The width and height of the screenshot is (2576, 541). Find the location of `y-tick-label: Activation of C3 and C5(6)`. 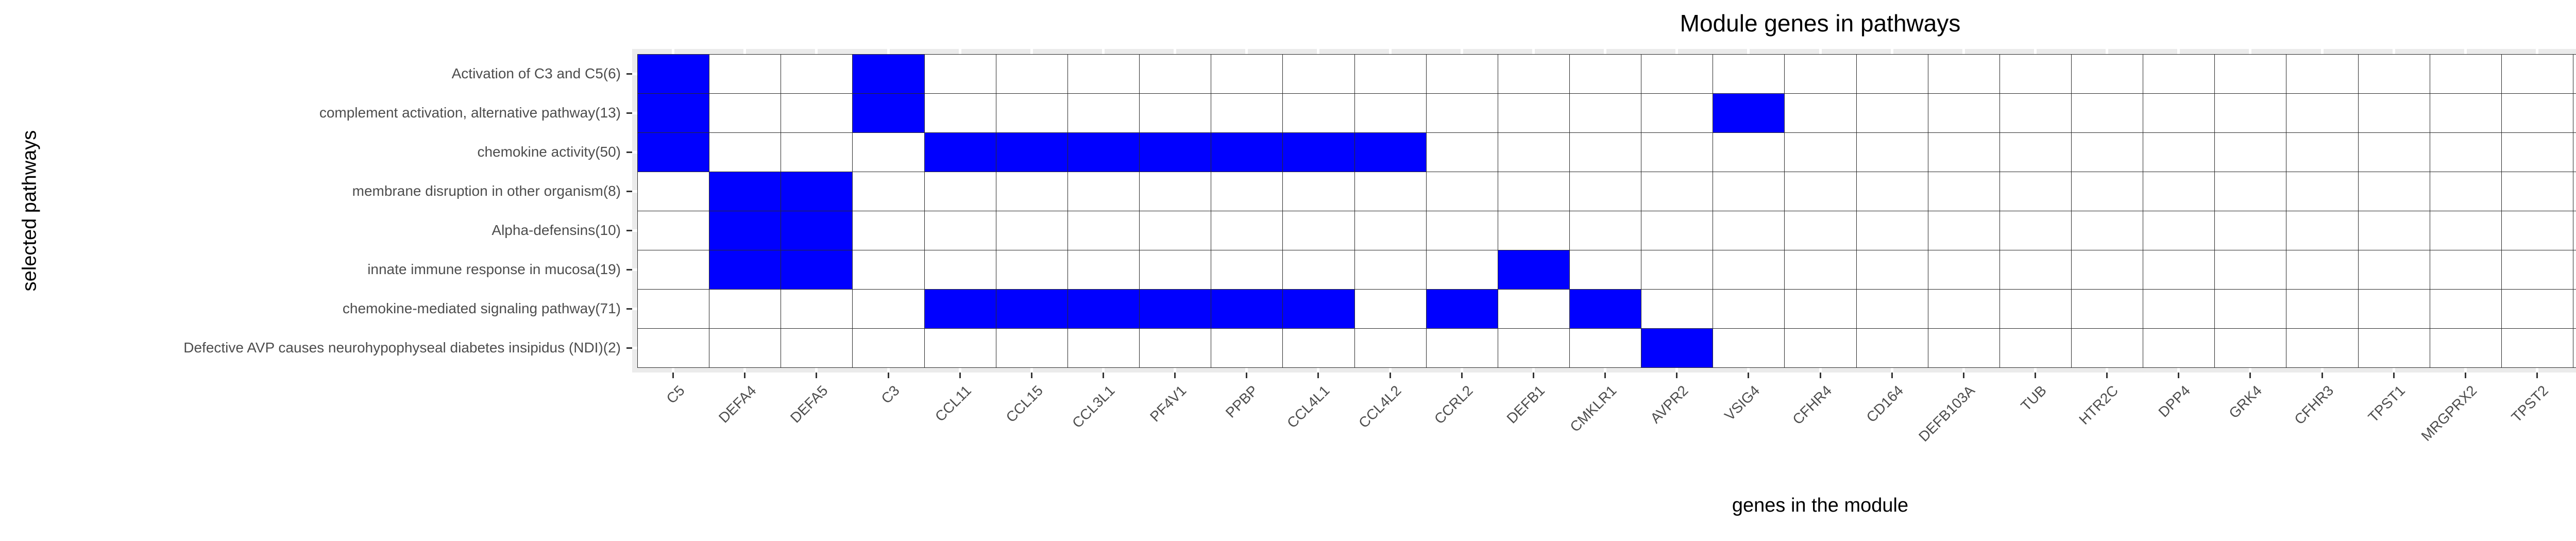

y-tick-label: Activation of C3 and C5(6) is located at coordinates (536, 73).